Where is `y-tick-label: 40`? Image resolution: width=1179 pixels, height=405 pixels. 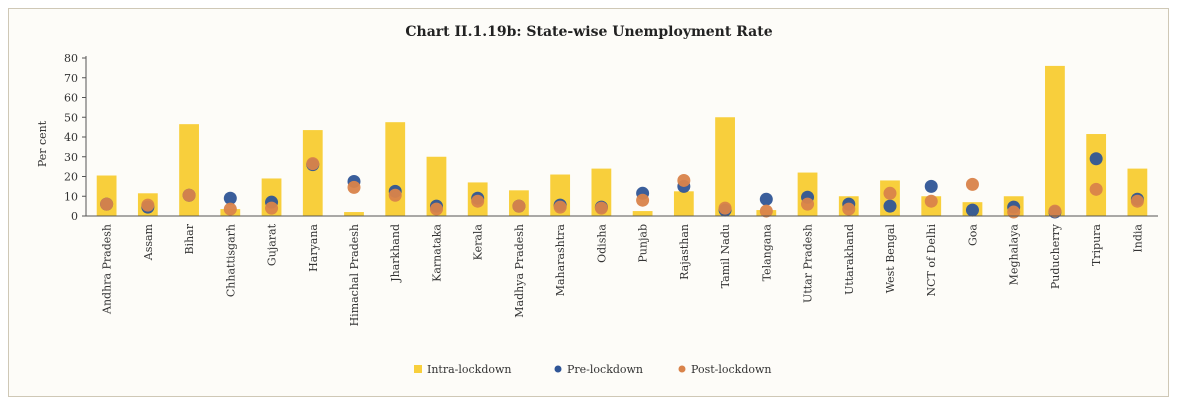 y-tick-label: 40 is located at coordinates (71, 137).